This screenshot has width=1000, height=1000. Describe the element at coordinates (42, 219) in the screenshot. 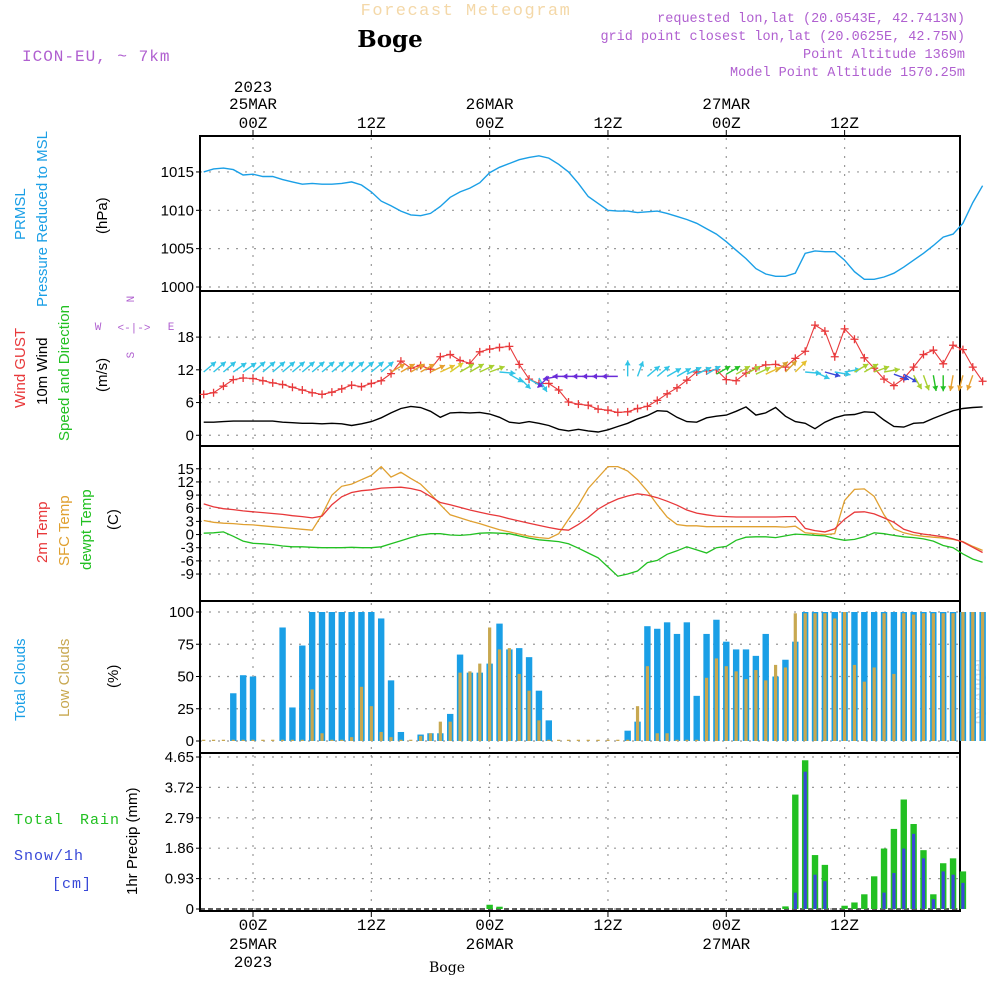

I see `pressure-label-2: Pressure Reduced to MSL` at that location.